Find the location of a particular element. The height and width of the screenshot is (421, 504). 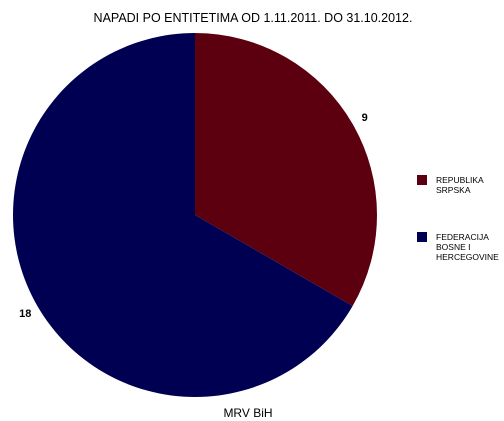

data-label-republika-srpska: 9 is located at coordinates (365, 118).